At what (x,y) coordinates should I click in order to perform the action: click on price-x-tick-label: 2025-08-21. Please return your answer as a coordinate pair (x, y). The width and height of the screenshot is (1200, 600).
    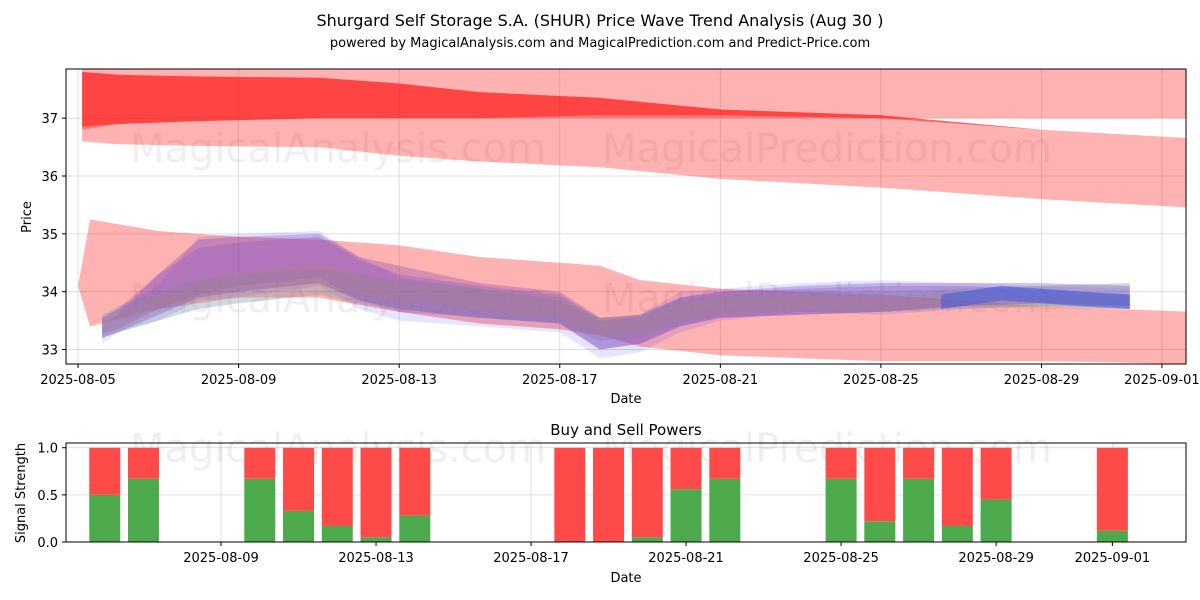
    Looking at the image, I should click on (721, 380).